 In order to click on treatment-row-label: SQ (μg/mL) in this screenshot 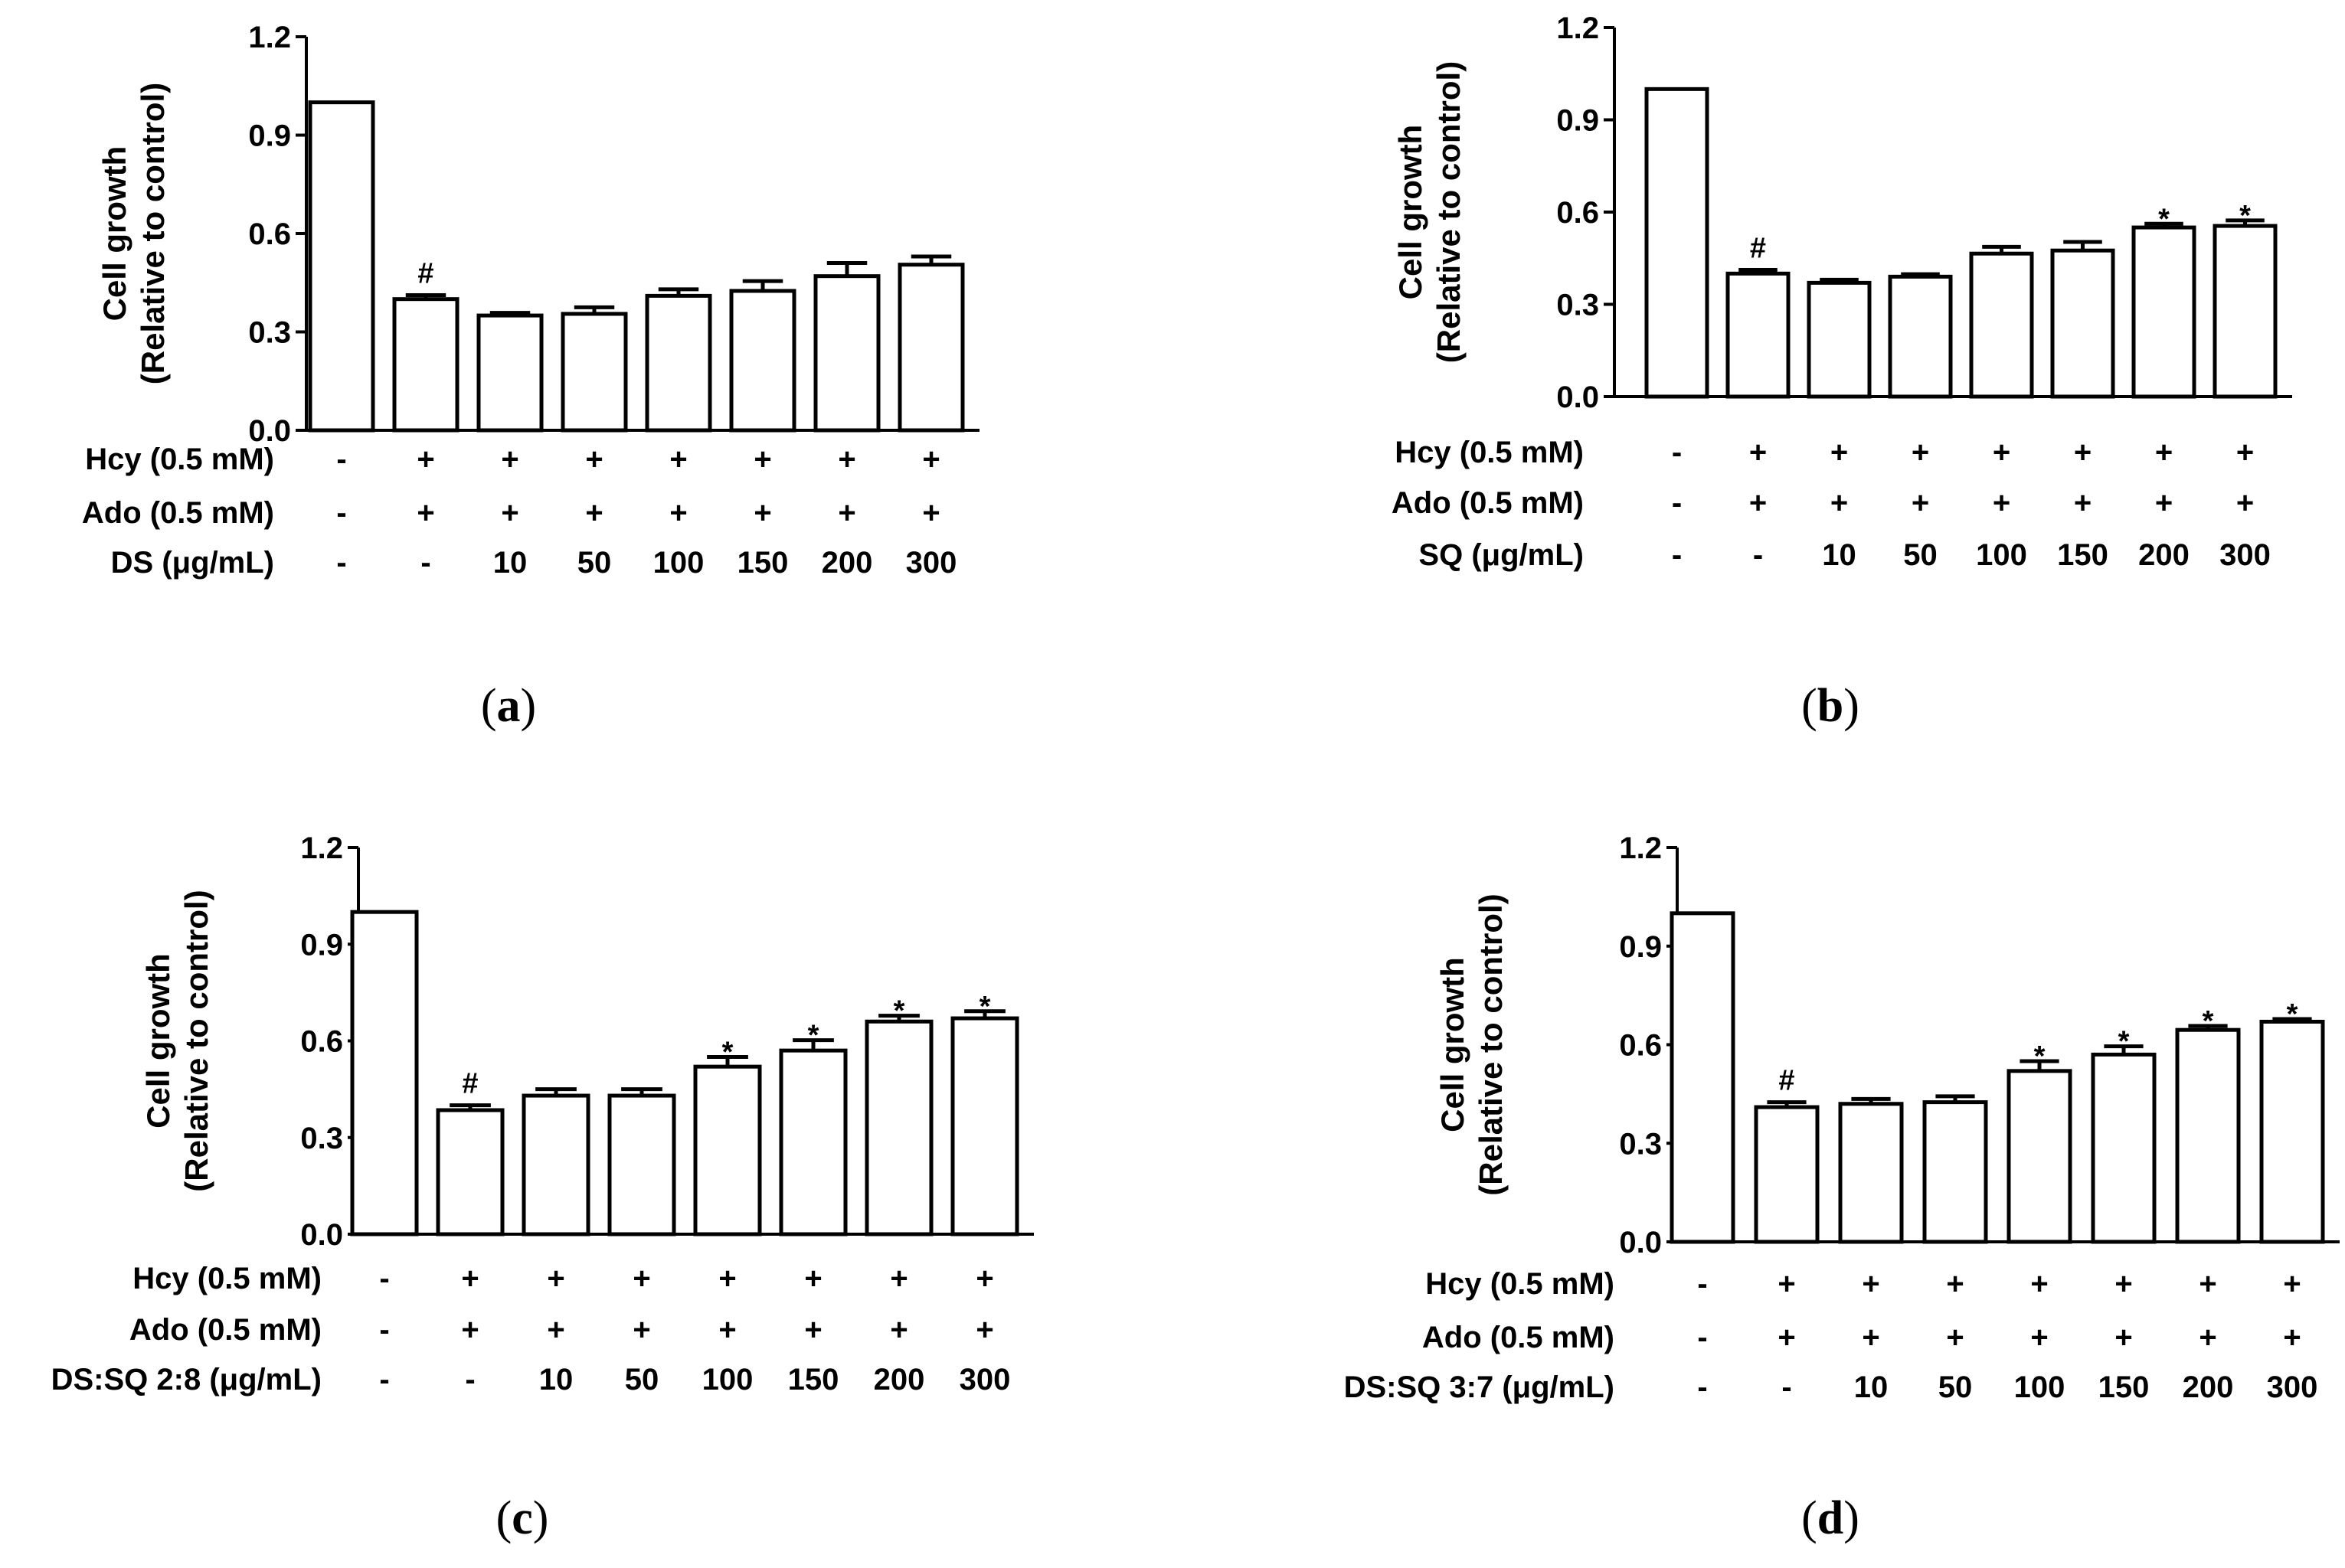, I will do `click(1501, 555)`.